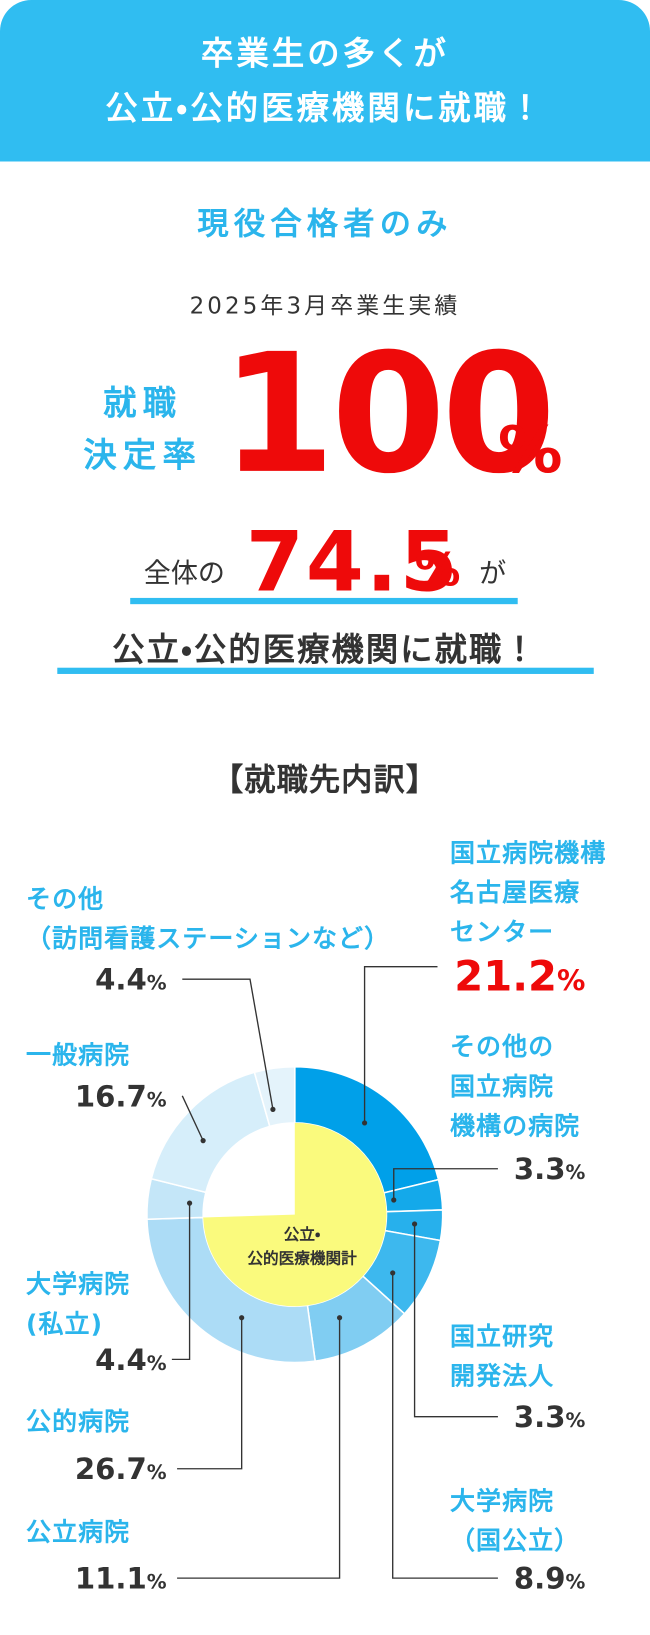 This screenshot has height=1635, width=650. I want to click on rate-unit: %, so click(530, 449).